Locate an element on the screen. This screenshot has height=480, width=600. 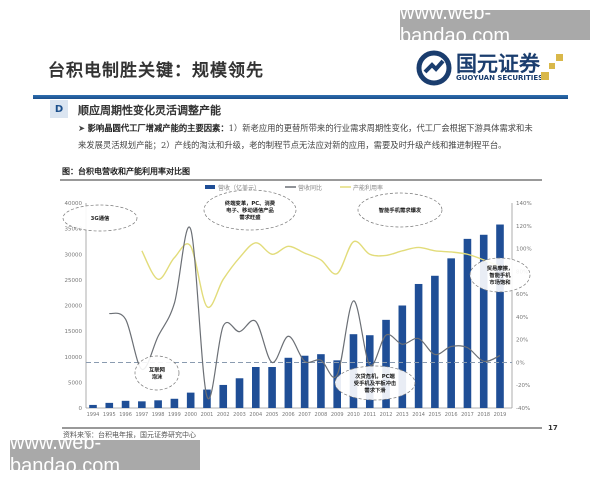
annotation-bubble: 3G通信 is located at coordinates (100, 218).